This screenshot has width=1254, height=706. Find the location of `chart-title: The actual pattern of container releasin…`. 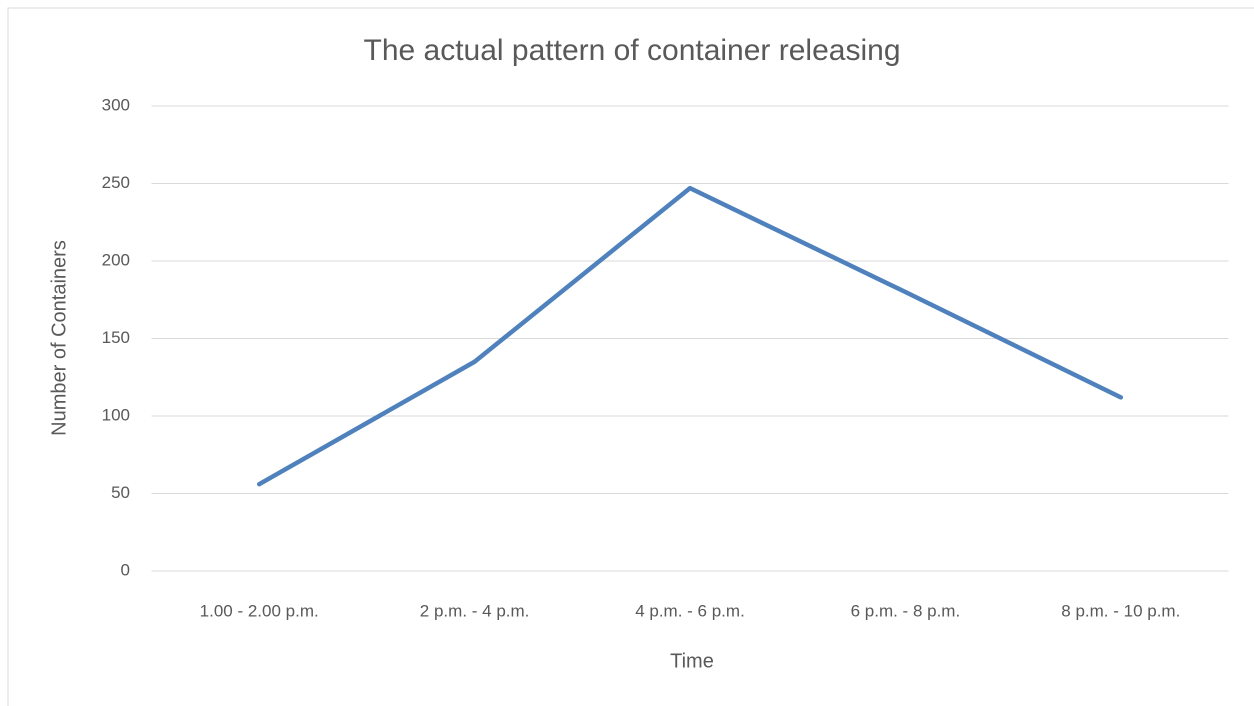

chart-title: The actual pattern of container releasin… is located at coordinates (632, 50).